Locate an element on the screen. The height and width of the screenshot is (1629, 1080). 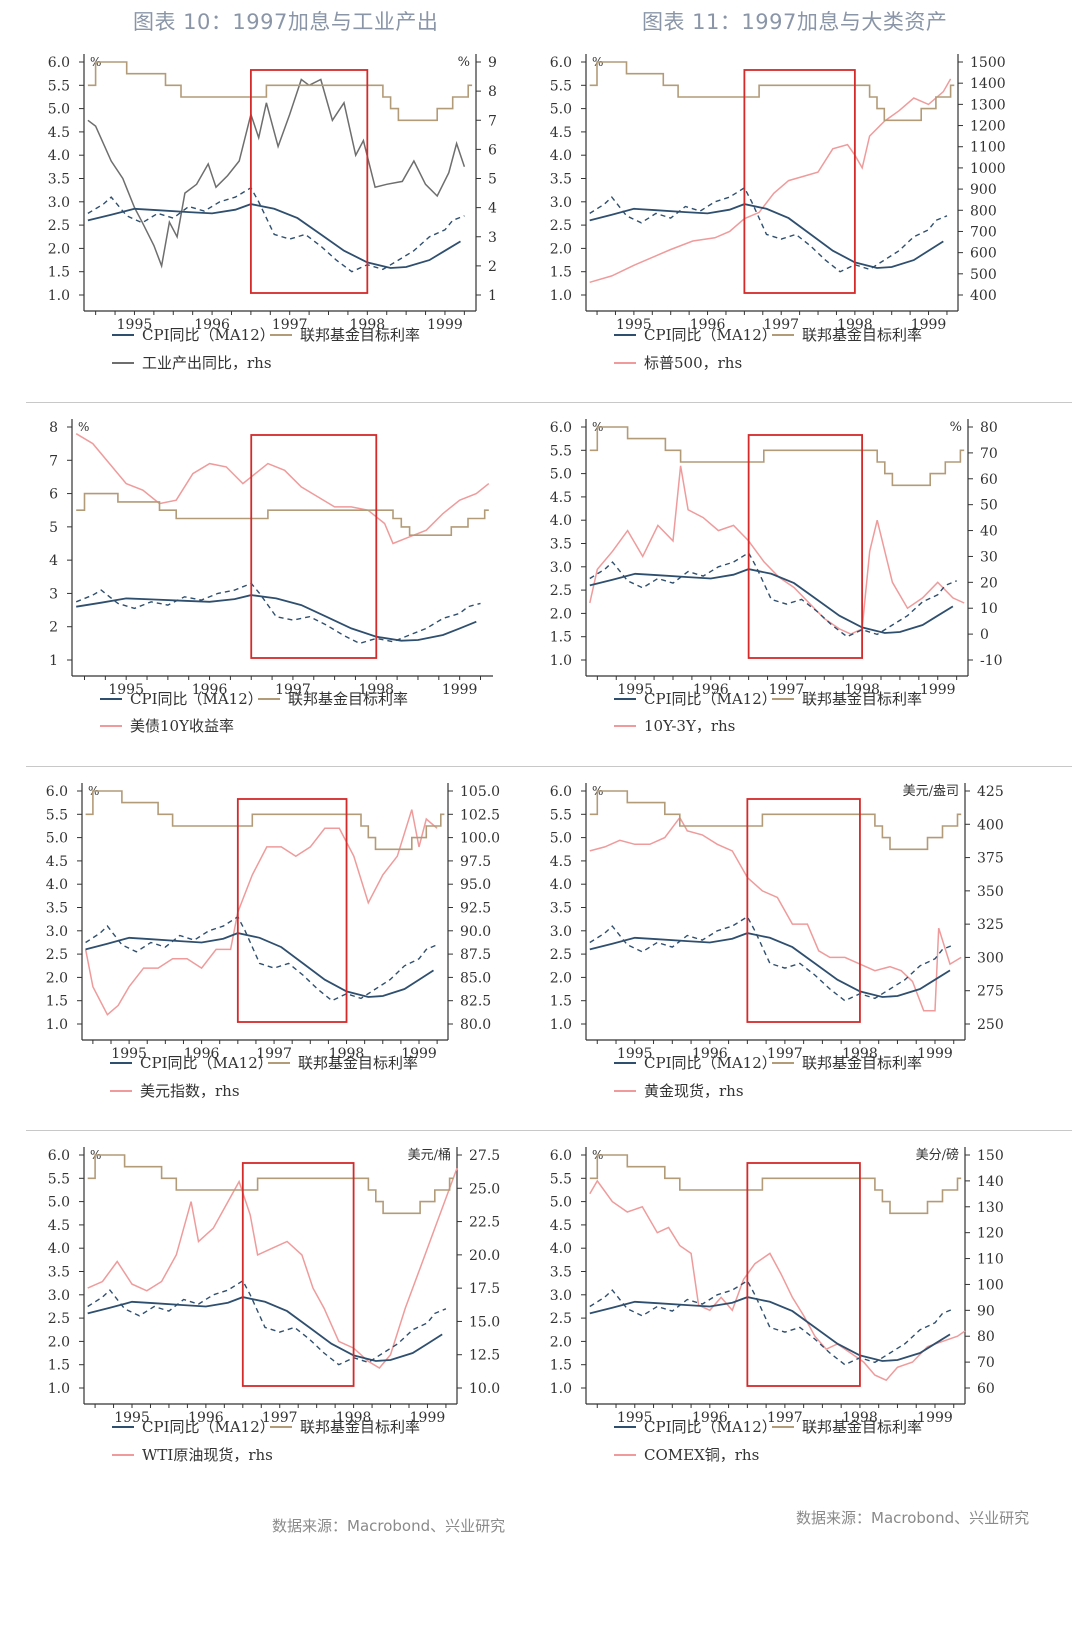
right-unit-label: 美分/磅 is located at coordinates (937, 1155).